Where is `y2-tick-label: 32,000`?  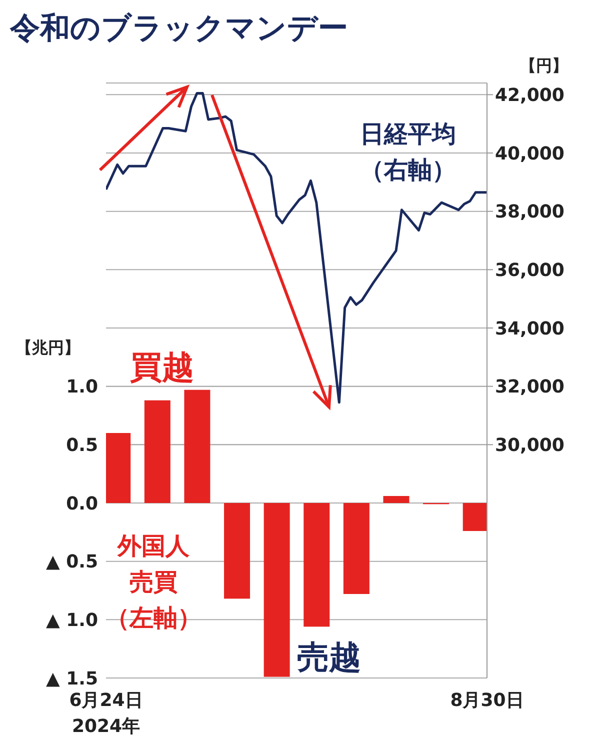
y2-tick-label: 32,000 is located at coordinates (529, 387).